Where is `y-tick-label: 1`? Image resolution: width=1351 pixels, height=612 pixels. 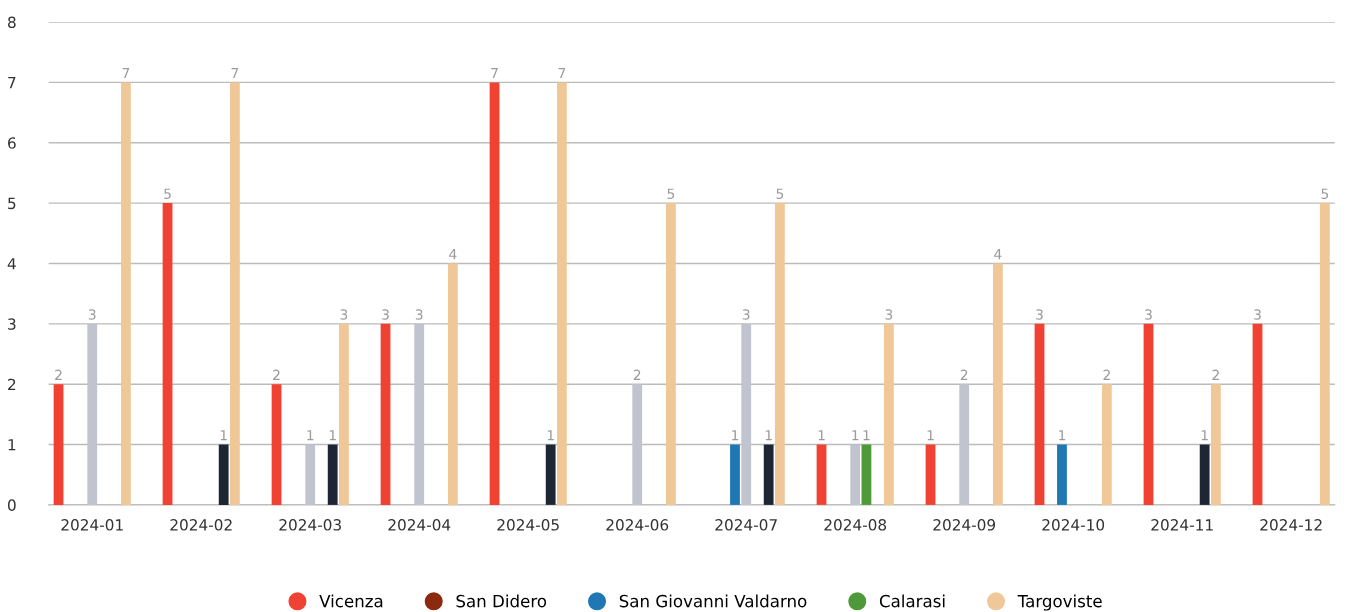 y-tick-label: 1 is located at coordinates (12, 445).